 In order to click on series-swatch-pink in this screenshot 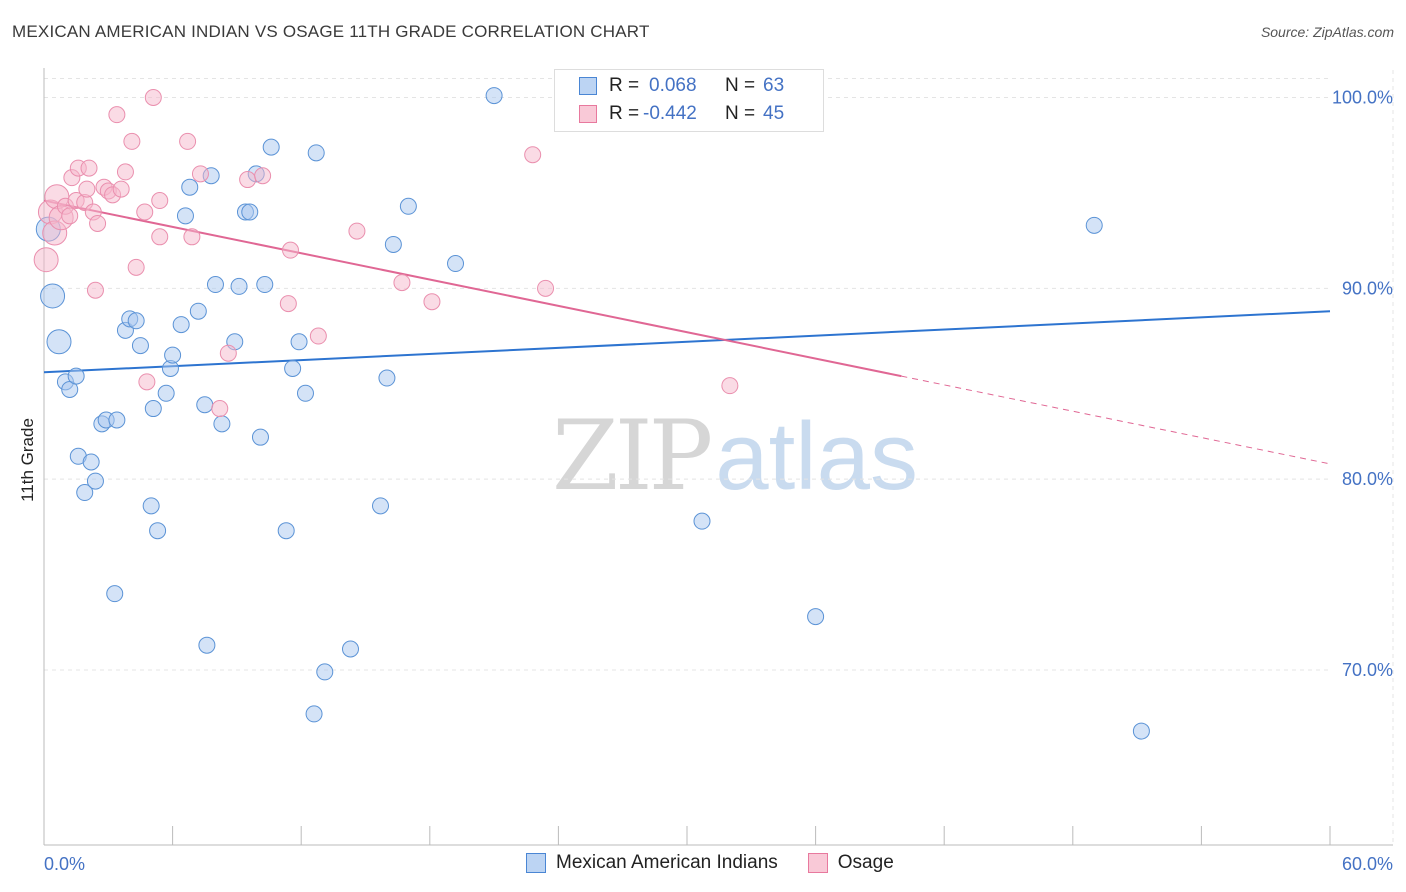, I will do `click(817, 863)`.